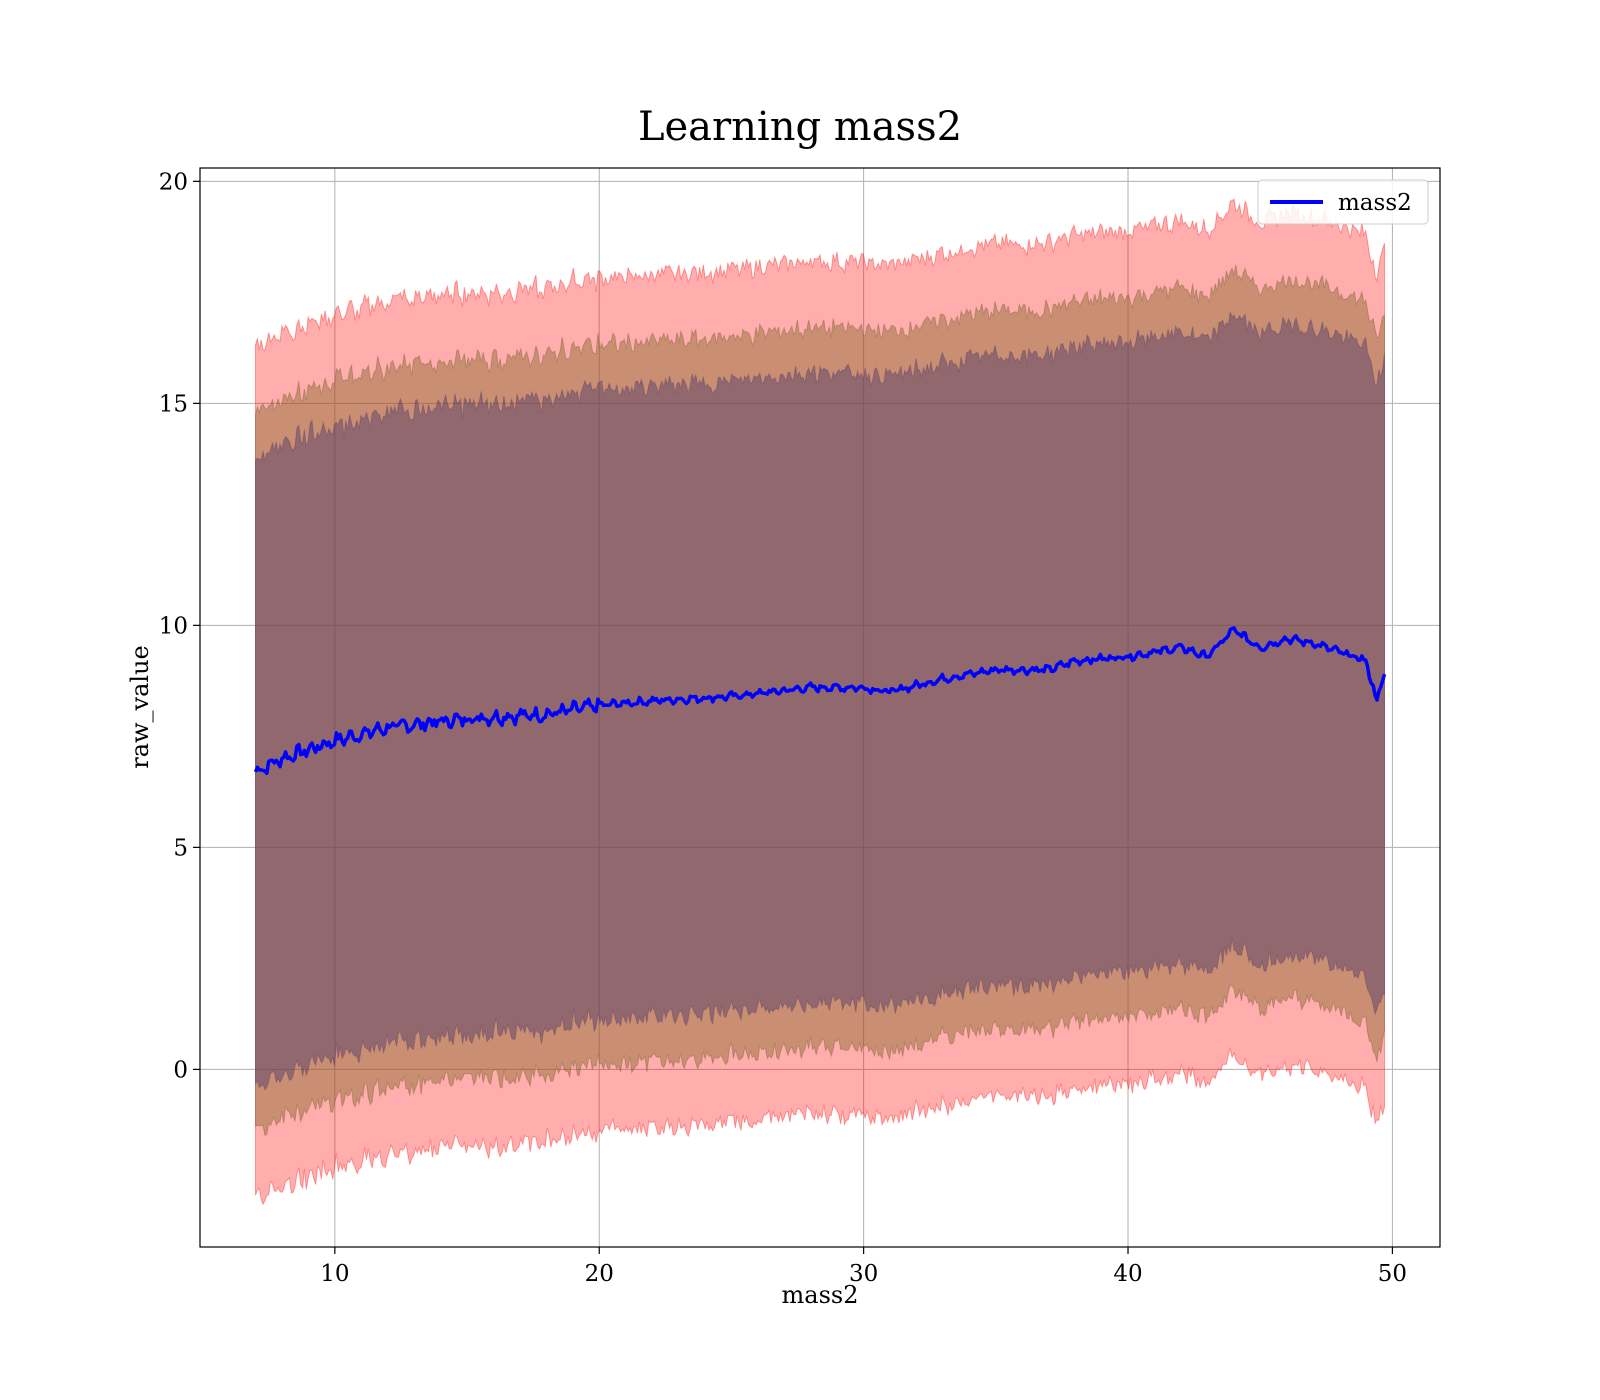 This screenshot has width=1600, height=1400. I want to click on chart-title: Learning mass2, so click(800, 127).